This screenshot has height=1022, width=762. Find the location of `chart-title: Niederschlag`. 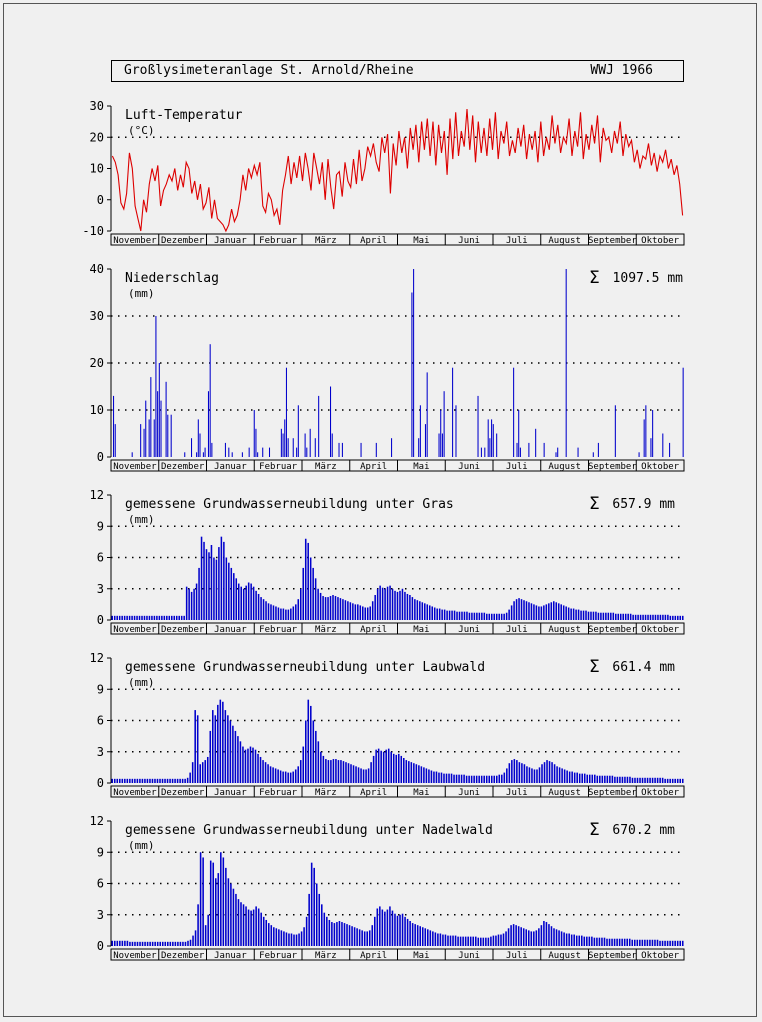

chart-title: Niederschlag is located at coordinates (172, 278).